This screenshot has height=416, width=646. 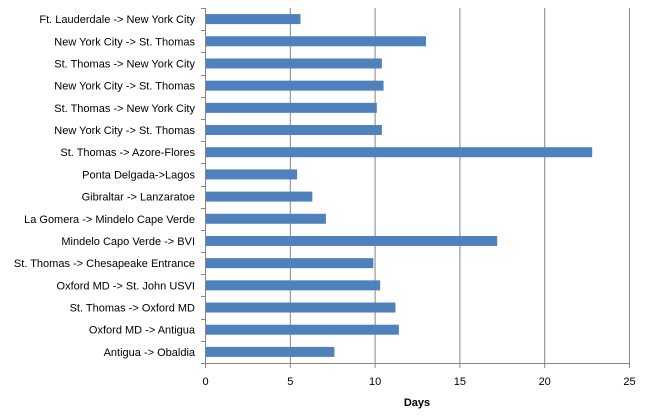 I want to click on x-tick-label: 10, so click(x=375, y=382).